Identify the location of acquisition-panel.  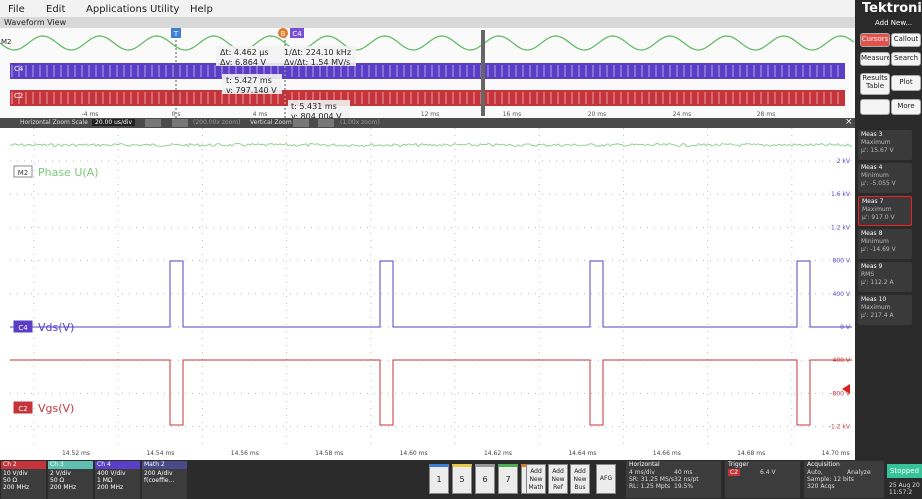
(844, 479).